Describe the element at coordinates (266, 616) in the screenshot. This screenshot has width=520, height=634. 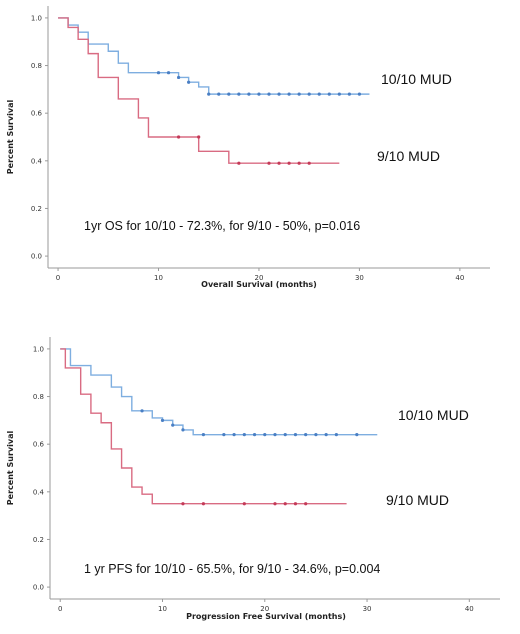
I see `x-axis-title: Progression Free Survival (months)` at that location.